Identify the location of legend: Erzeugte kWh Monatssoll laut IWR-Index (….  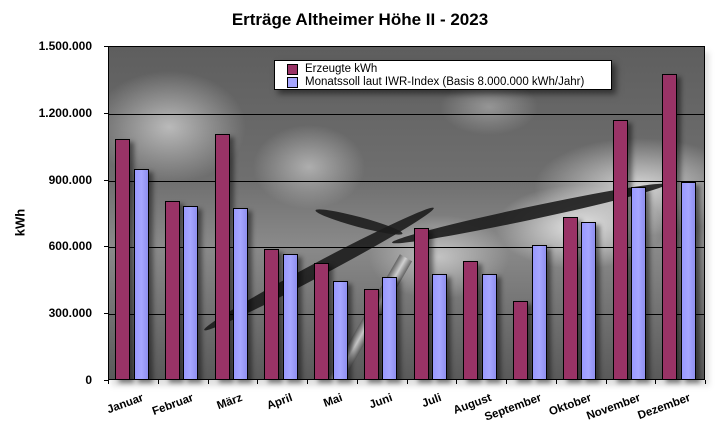
(443, 75).